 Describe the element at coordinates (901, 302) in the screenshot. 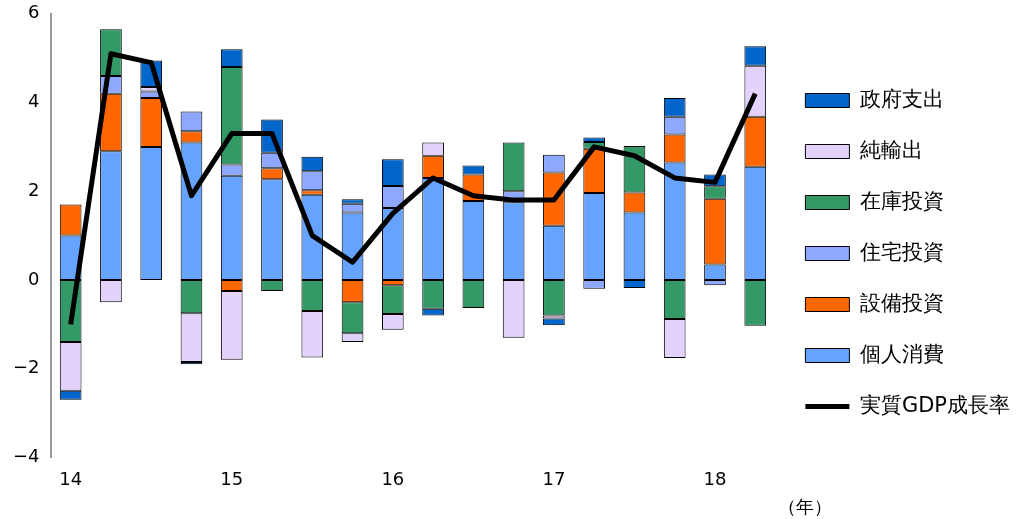

I see `legend-label: 設備投資` at that location.